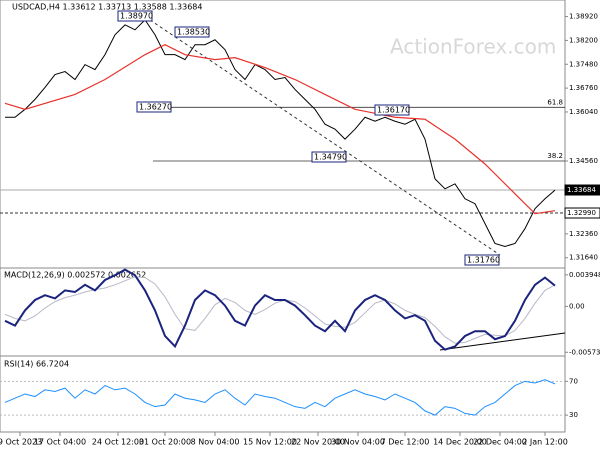 This screenshot has width=600, height=450. I want to click on y-tick-label: -0.005733, so click(584, 352).